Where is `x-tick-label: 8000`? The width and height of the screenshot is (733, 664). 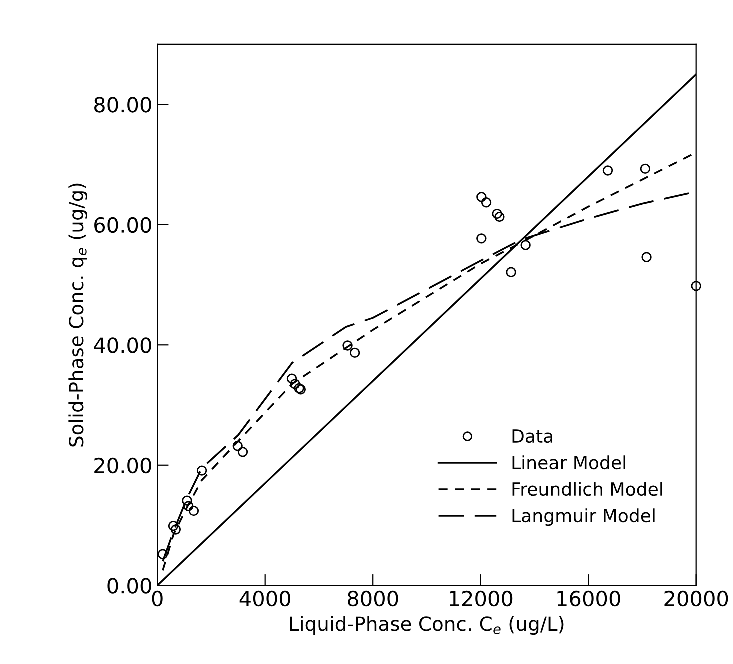
x-tick-label: 8000 is located at coordinates (373, 598).